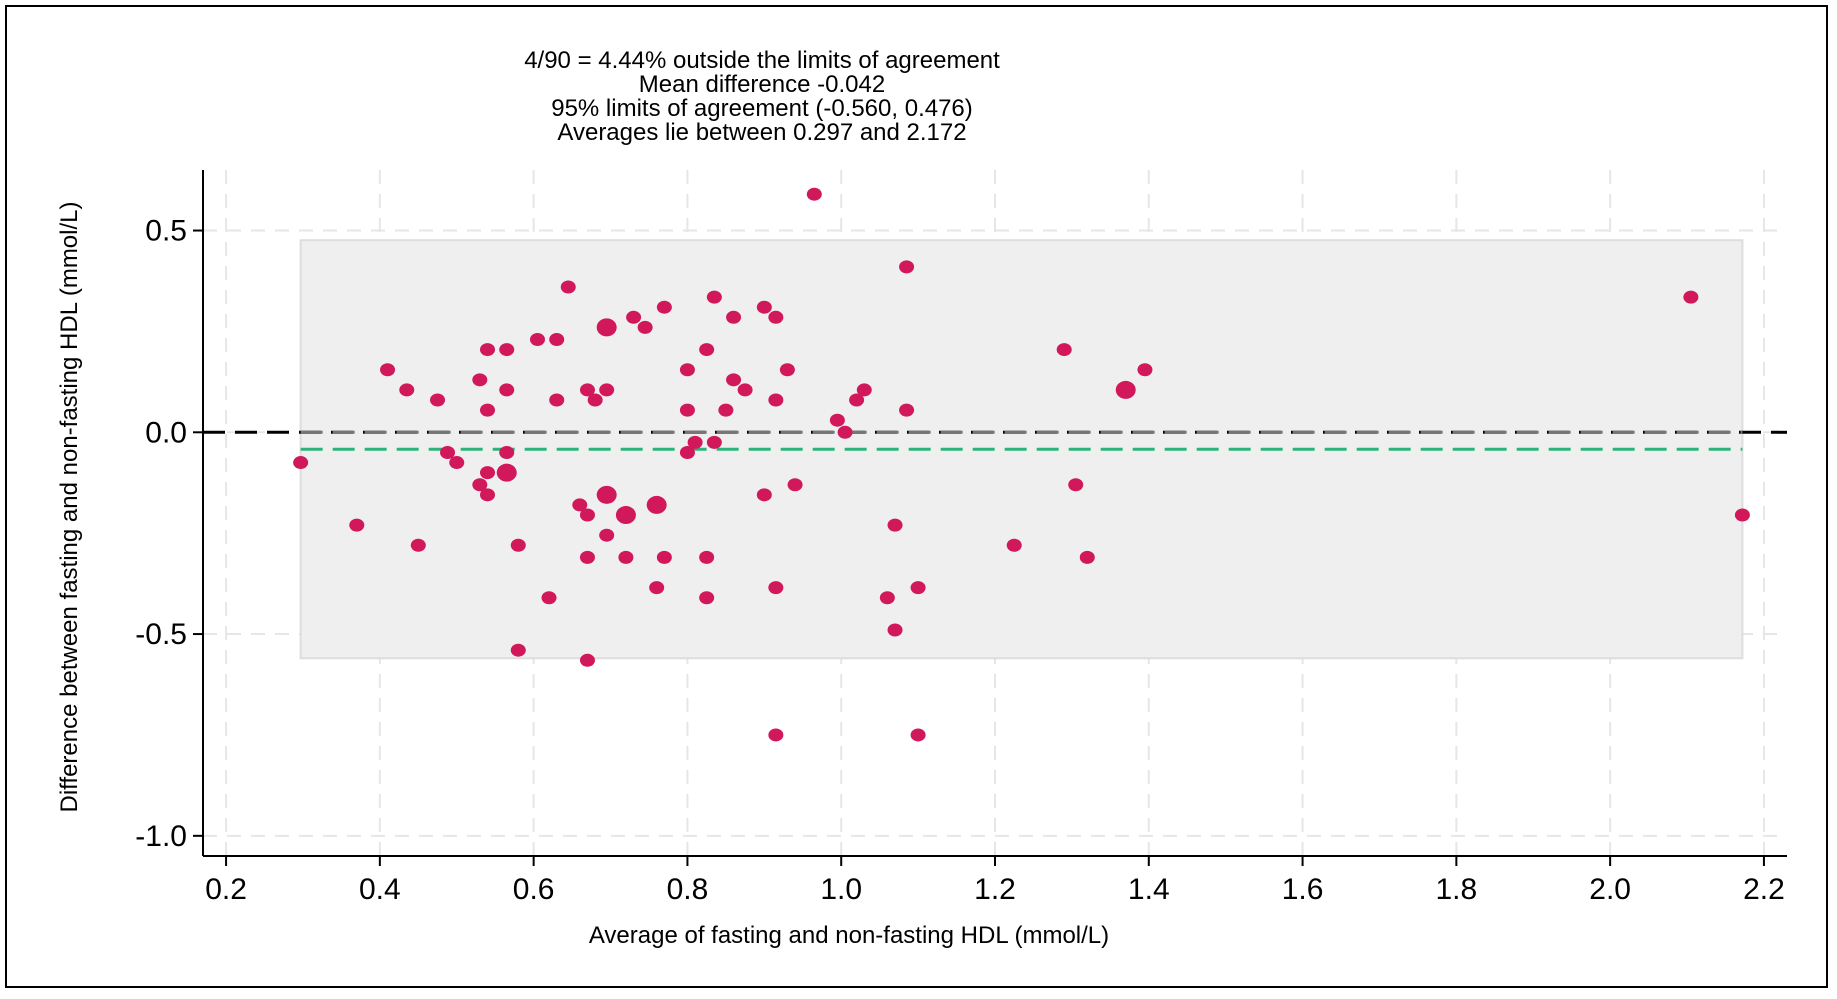  Describe the element at coordinates (1149, 889) in the screenshot. I see `x-tick-label-6: 1.4` at that location.